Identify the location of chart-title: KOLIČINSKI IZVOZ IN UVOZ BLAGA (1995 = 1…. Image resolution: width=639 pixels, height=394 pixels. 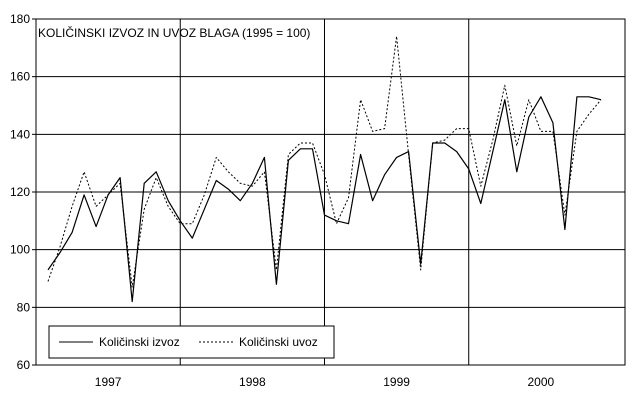
(174, 32).